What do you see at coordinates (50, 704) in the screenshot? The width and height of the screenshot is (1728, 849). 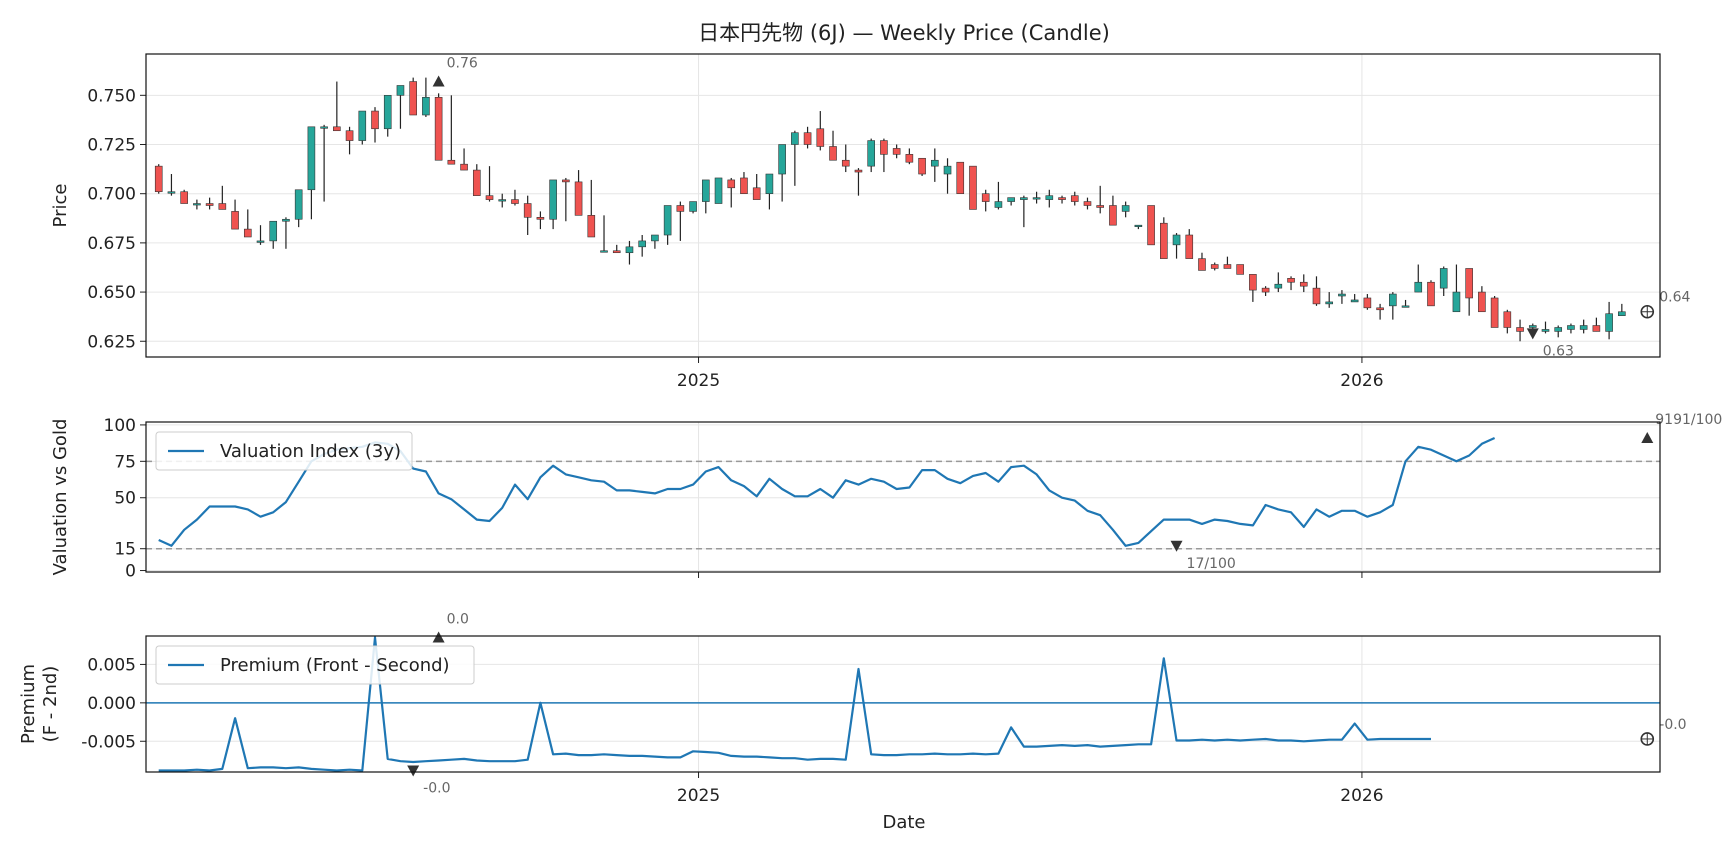 I see `y-axis-label-line: (F - 2nd)` at bounding box center [50, 704].